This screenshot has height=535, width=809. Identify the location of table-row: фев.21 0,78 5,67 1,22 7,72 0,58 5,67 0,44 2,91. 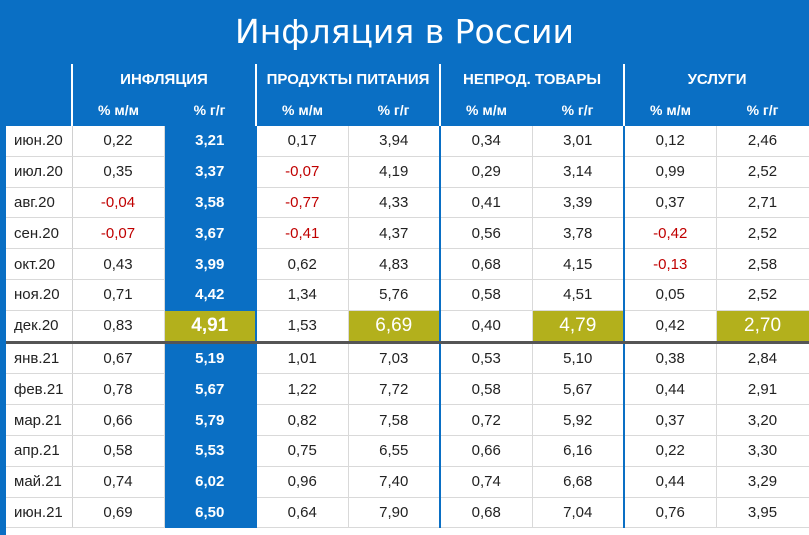
(407, 389).